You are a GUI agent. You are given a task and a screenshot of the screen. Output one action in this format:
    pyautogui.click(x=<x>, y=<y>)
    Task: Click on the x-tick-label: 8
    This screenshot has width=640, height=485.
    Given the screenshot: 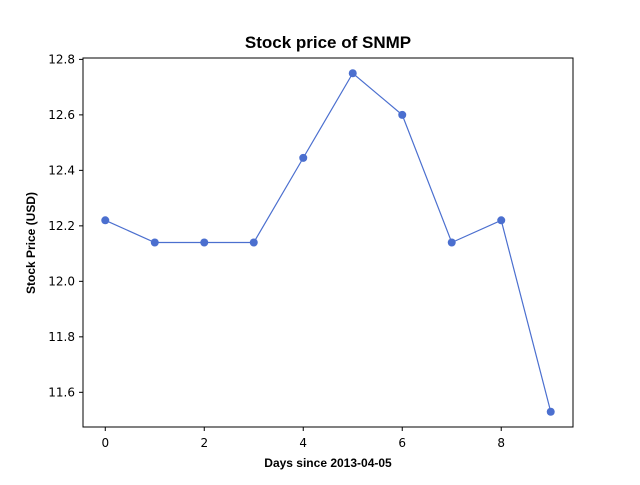 What is the action you would take?
    pyautogui.click(x=501, y=443)
    